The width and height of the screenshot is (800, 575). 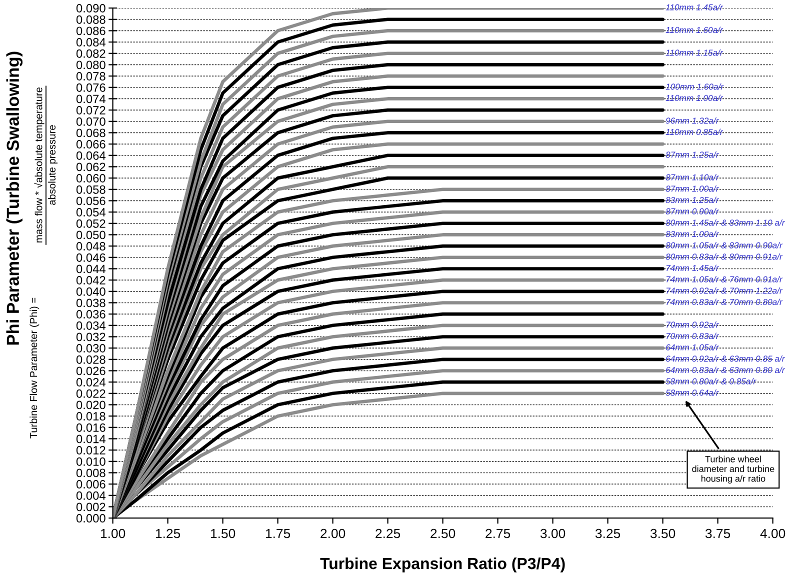 I want to click on series-label: 80mm 1.05a/r & 83mm 0.90a/r, so click(x=724, y=245).